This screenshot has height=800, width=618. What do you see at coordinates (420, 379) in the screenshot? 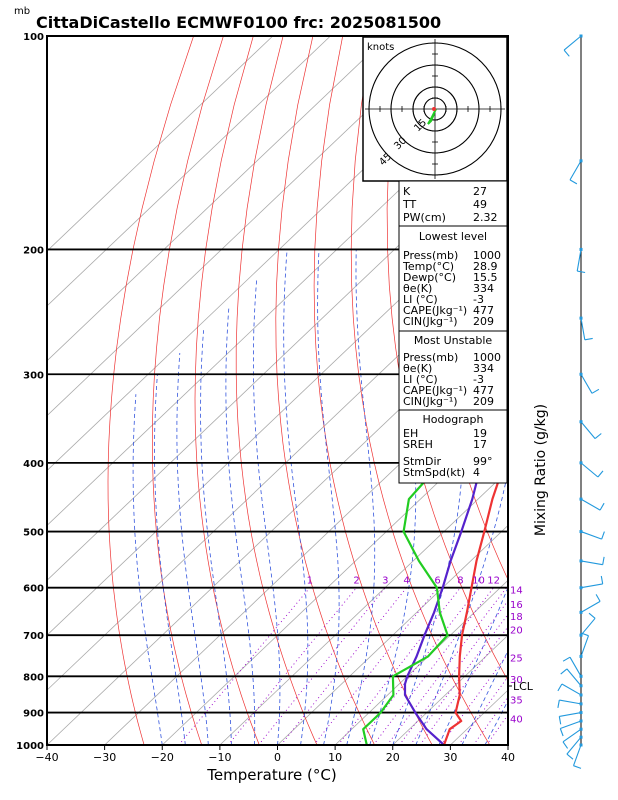
I see `index-label: LI (°C)` at bounding box center [420, 379].